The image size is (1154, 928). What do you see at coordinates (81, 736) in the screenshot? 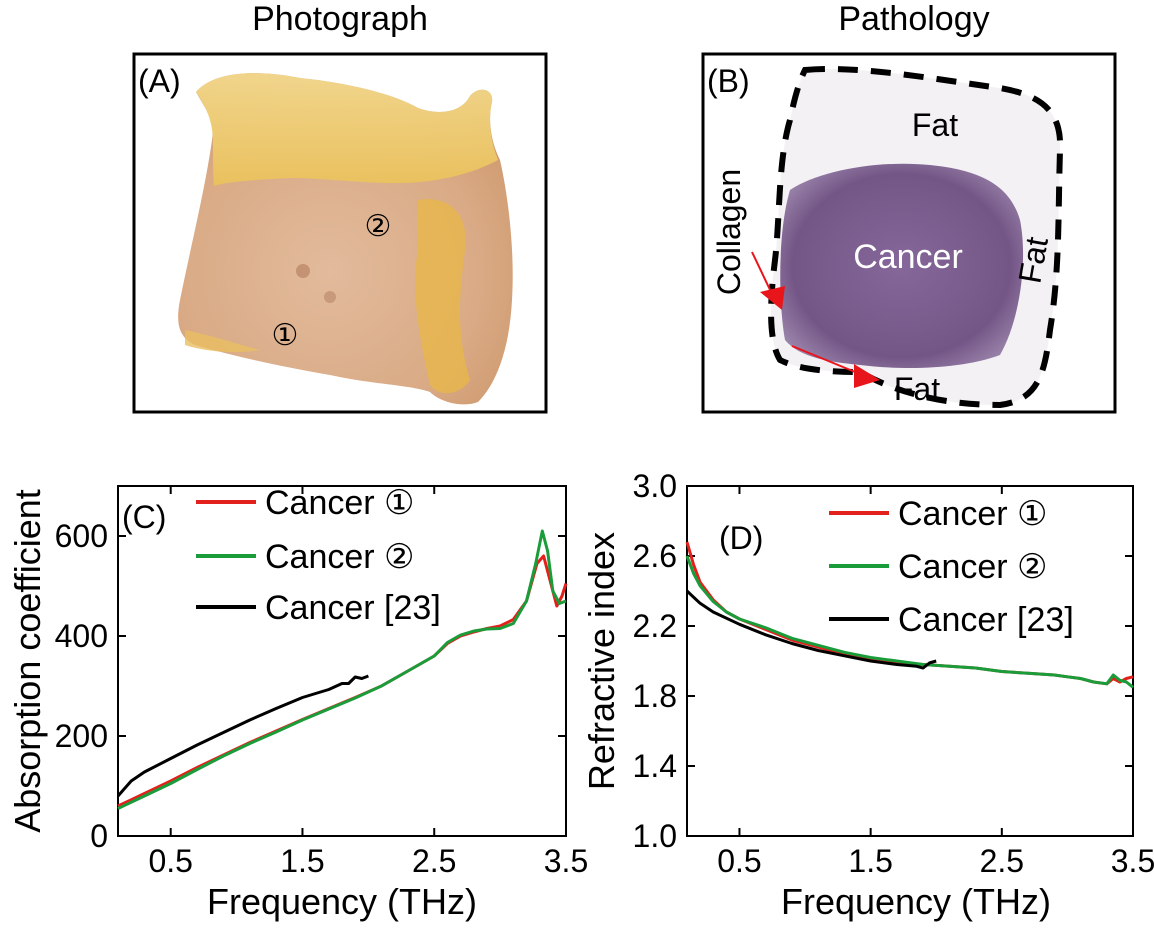
I see `y-tick-label: 200` at bounding box center [81, 736].